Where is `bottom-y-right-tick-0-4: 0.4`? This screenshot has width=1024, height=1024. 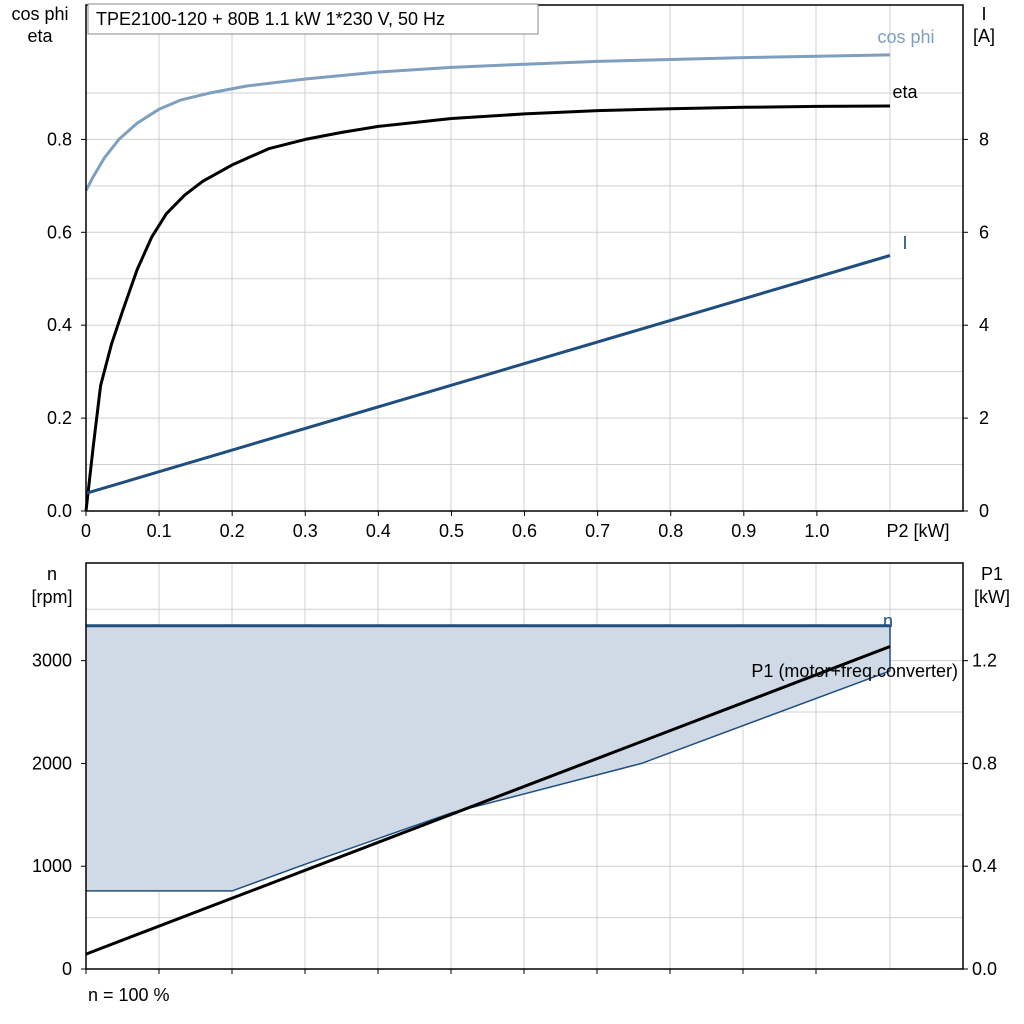
bottom-y-right-tick-0-4: 0.4 is located at coordinates (984, 866).